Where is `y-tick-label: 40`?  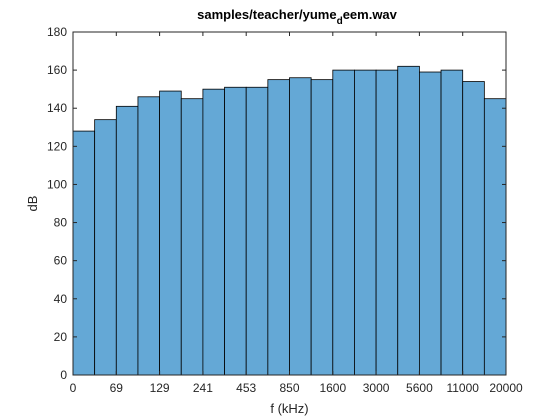 y-tick-label: 40 is located at coordinates (61, 299).